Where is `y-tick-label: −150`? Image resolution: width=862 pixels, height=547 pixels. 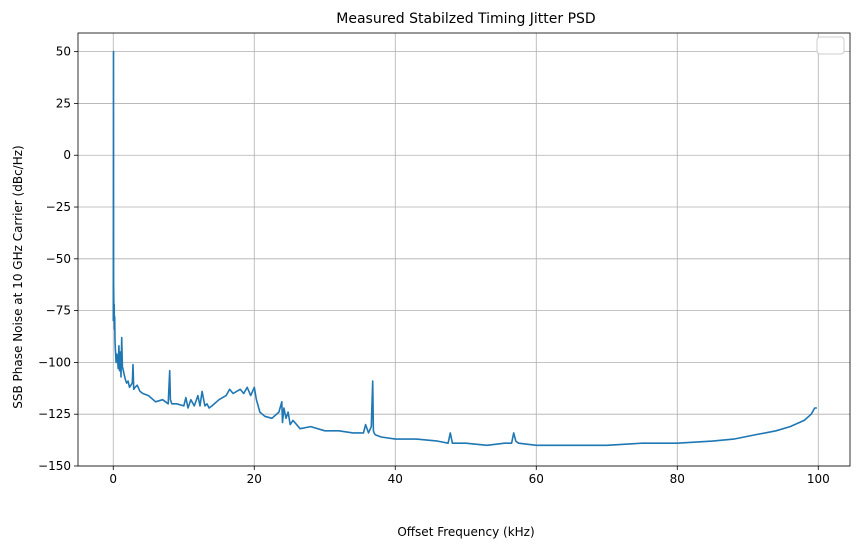 y-tick-label: −150 is located at coordinates (54, 466).